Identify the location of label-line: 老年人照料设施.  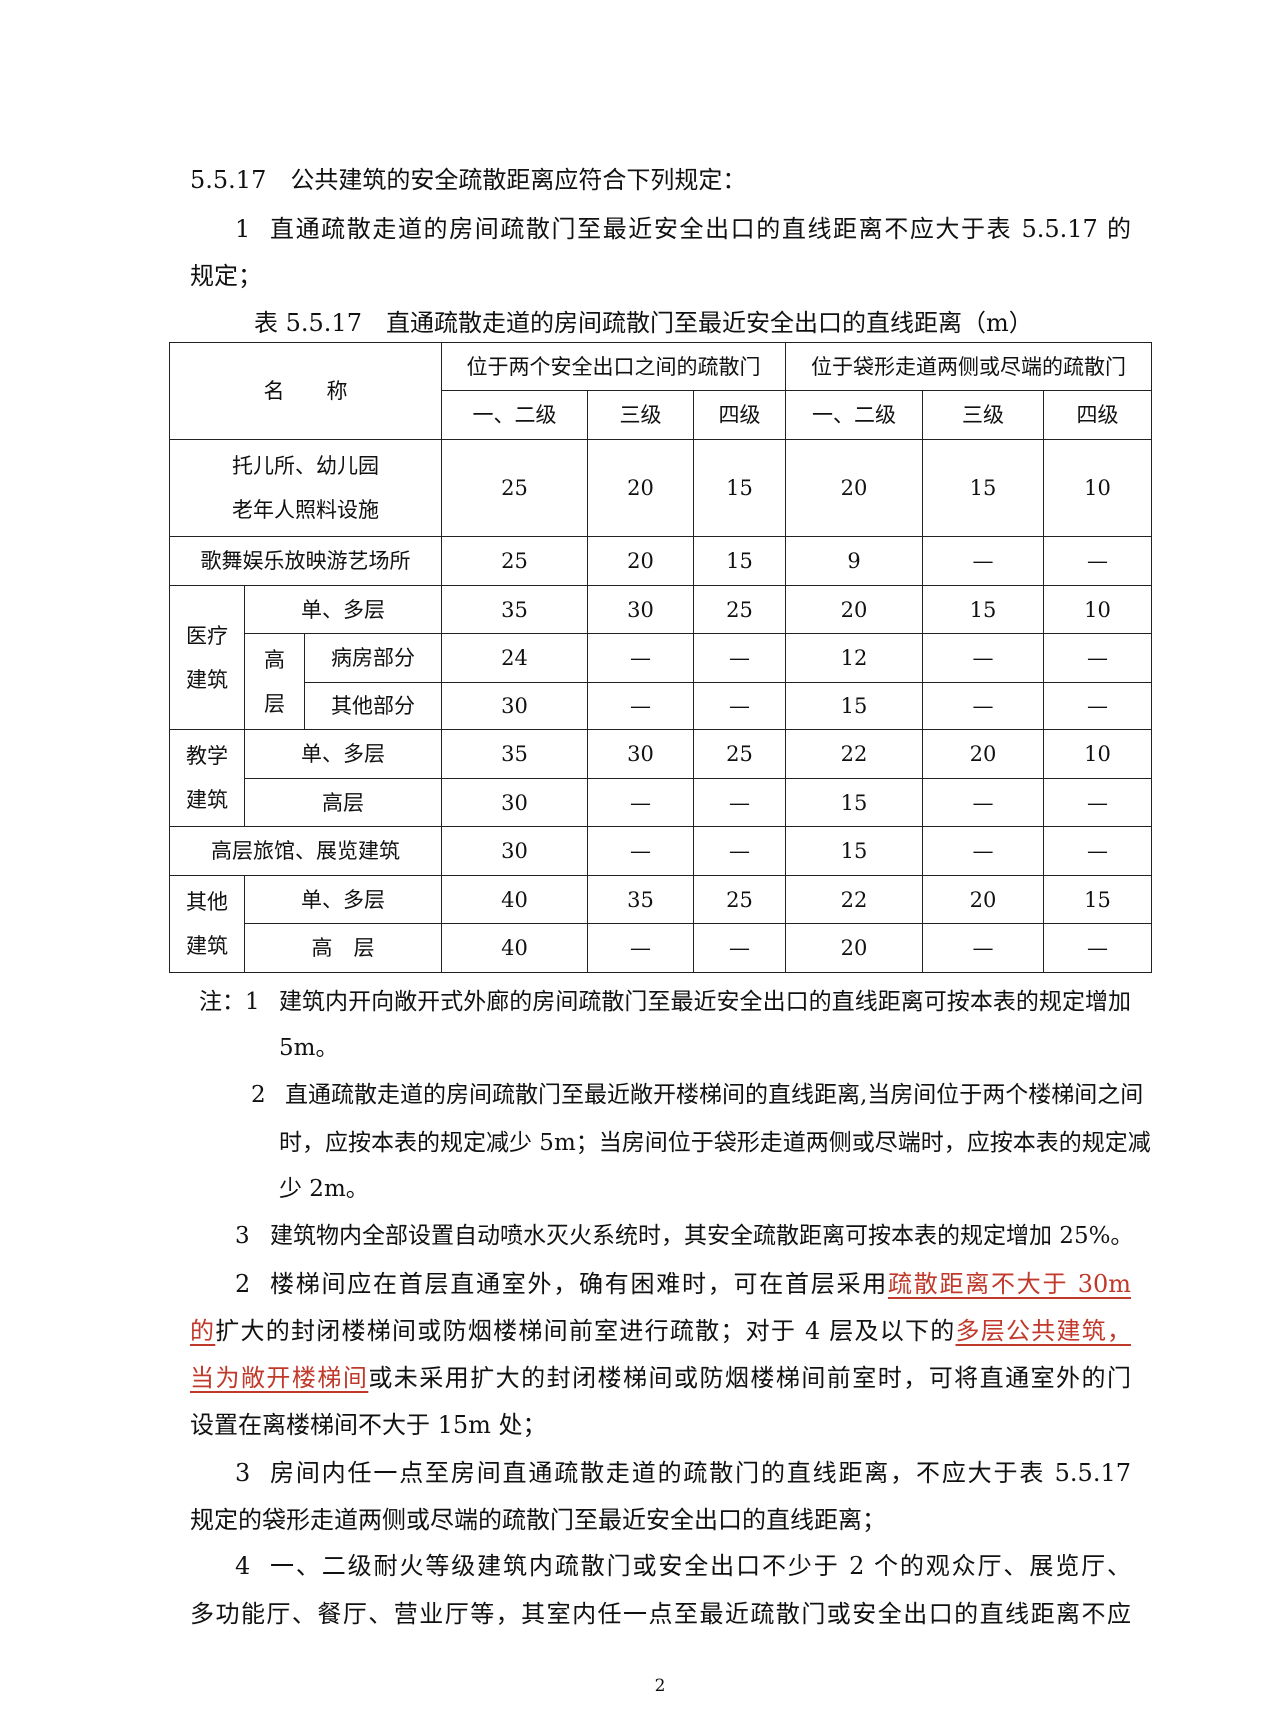
(305, 510).